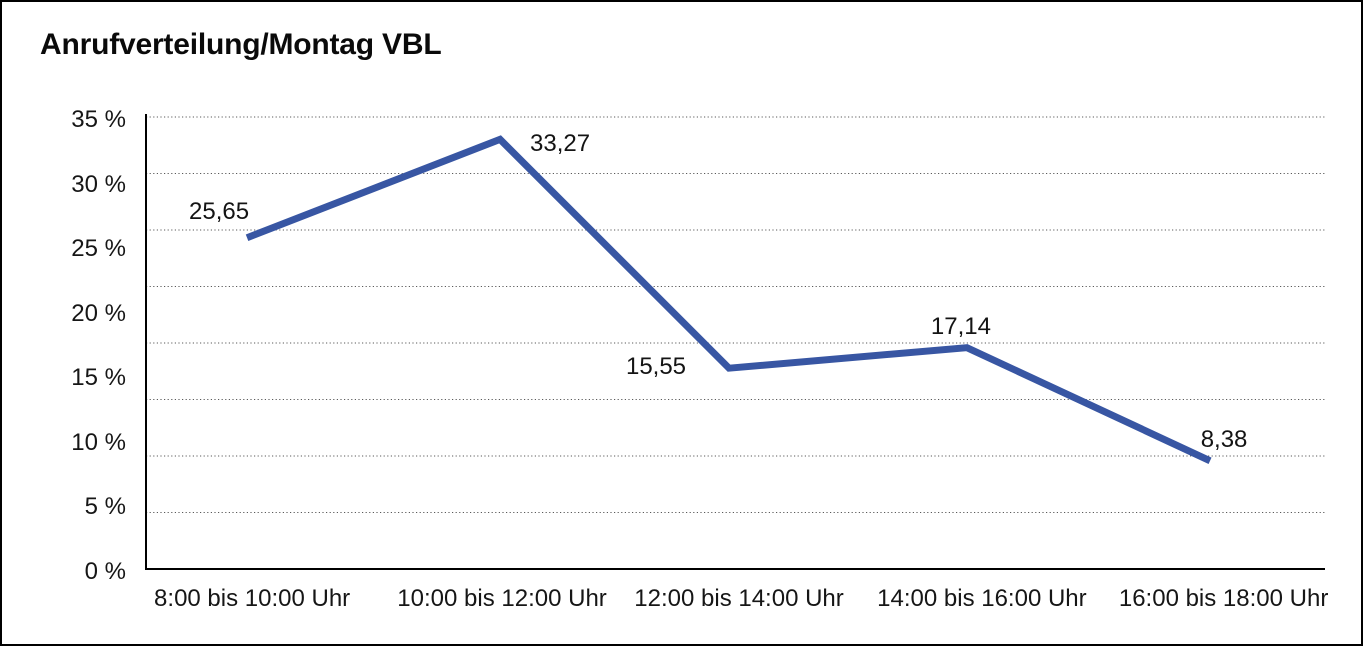 Image resolution: width=1363 pixels, height=646 pixels. What do you see at coordinates (1223, 598) in the screenshot?
I see `x-category-label: 16:00 bis 18:00 Uhr` at bounding box center [1223, 598].